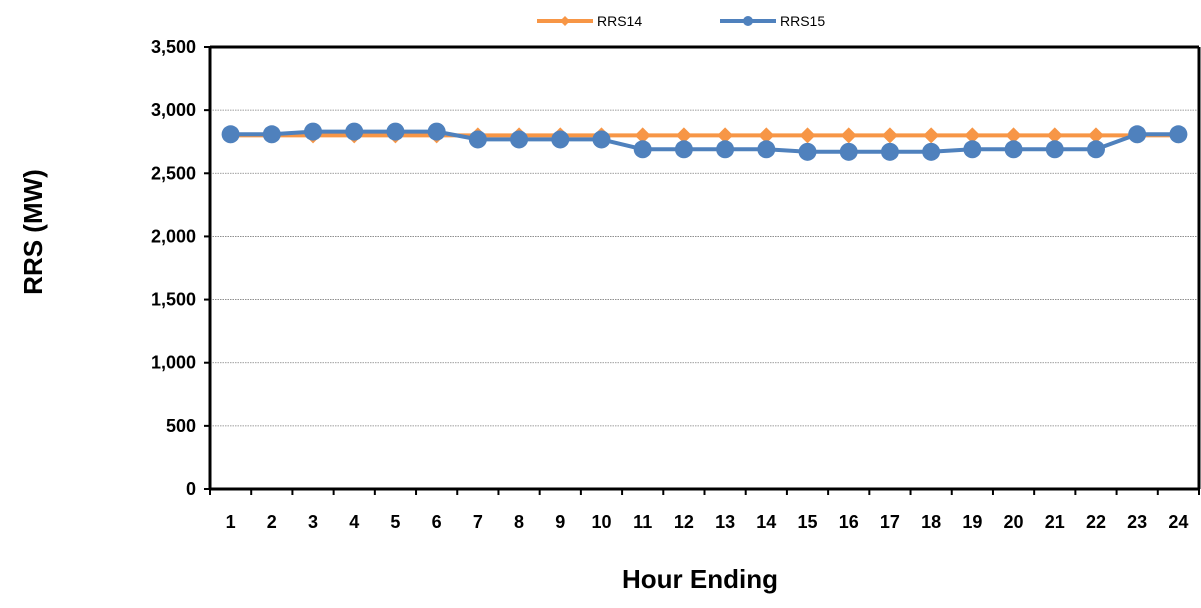 The width and height of the screenshot is (1201, 608). What do you see at coordinates (231, 522) in the screenshot?
I see `x-tick-label: 1` at bounding box center [231, 522].